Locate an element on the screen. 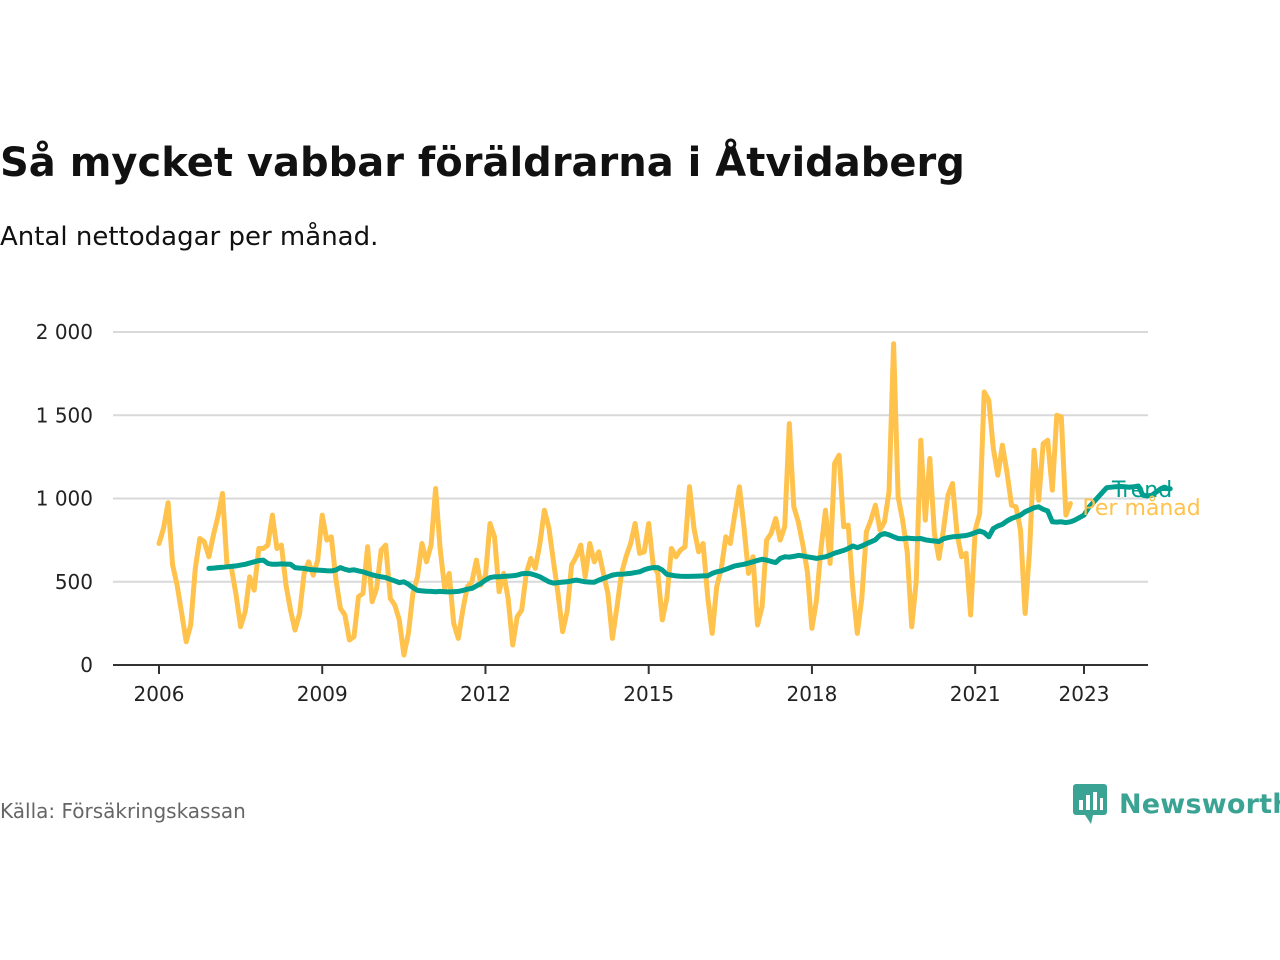 The width and height of the screenshot is (1280, 960). x-tick-label: 2023 is located at coordinates (1084, 694).